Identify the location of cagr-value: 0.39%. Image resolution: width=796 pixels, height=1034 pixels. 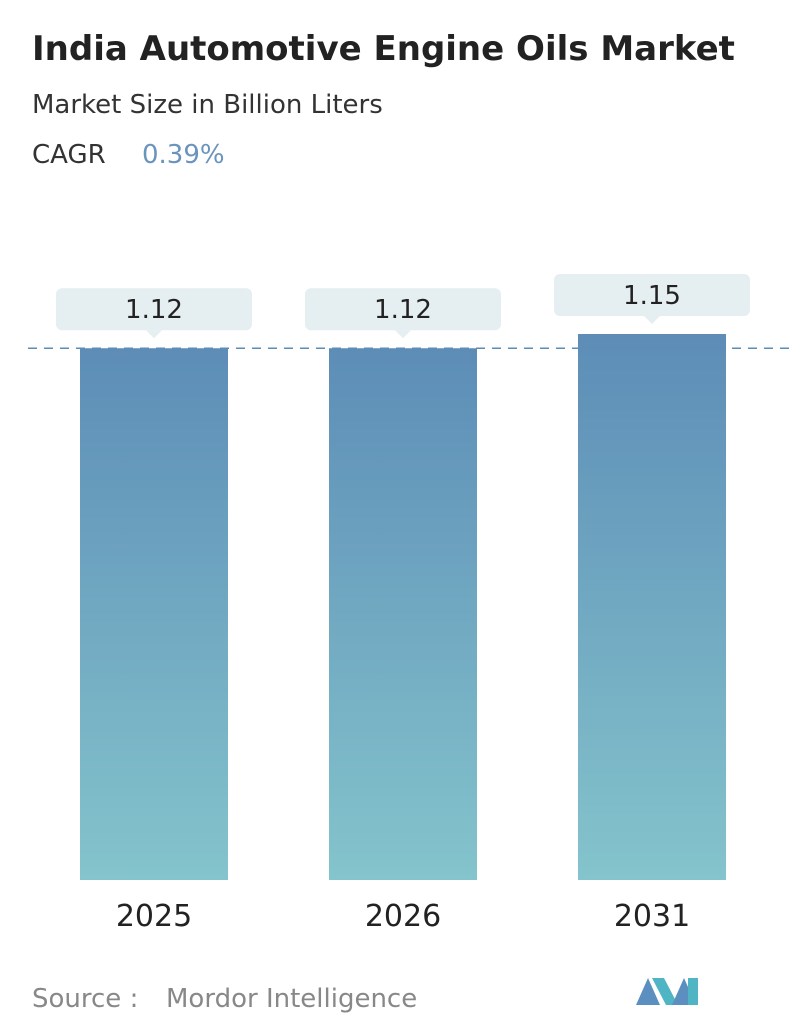
(183, 155).